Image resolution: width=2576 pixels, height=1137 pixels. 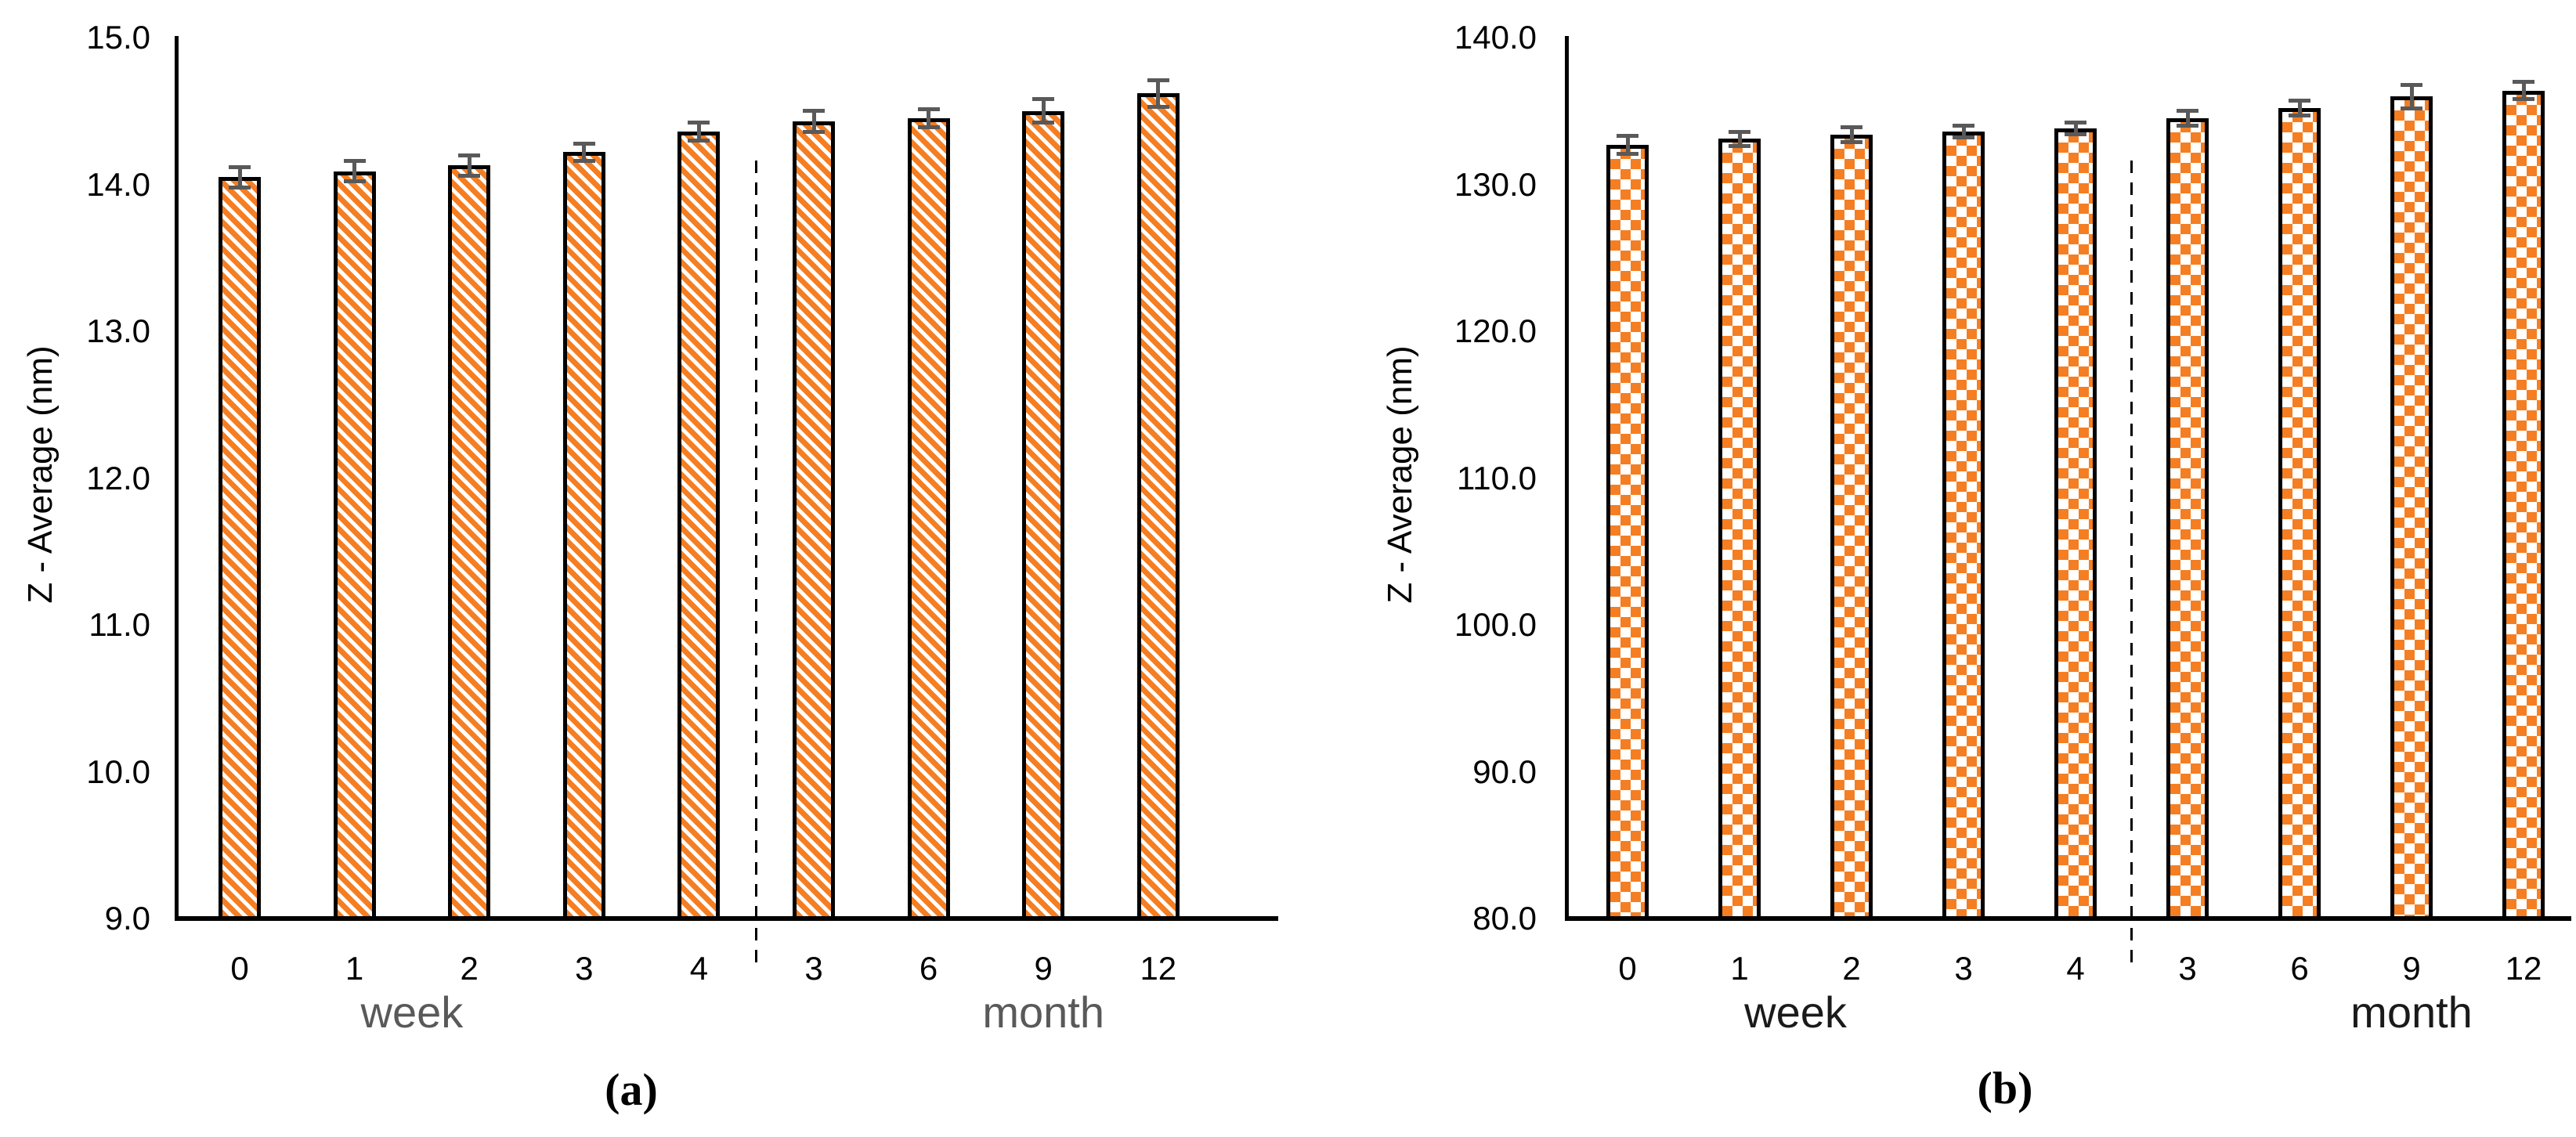 What do you see at coordinates (118, 771) in the screenshot?
I see `y-tick-label: 10.0` at bounding box center [118, 771].